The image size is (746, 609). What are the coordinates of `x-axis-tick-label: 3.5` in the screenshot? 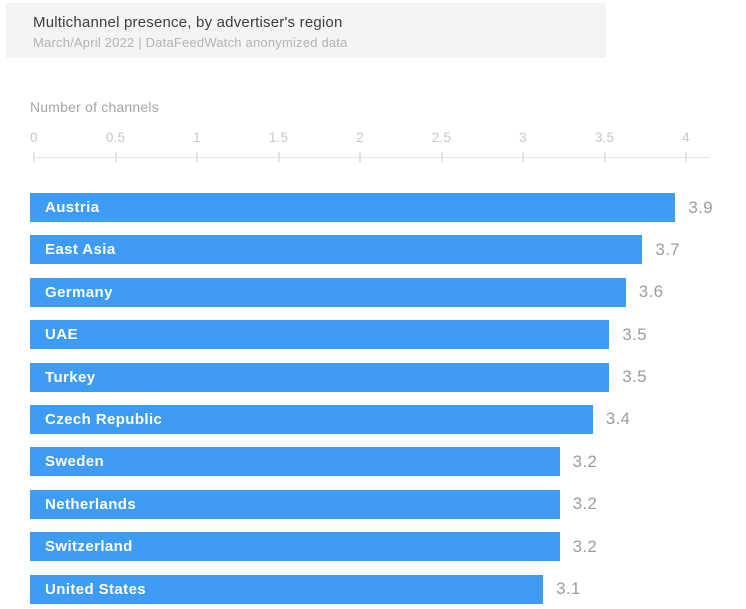 It's located at (604, 137).